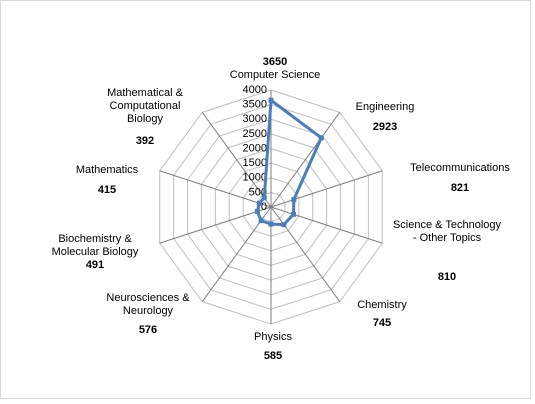  Describe the element at coordinates (273, 356) in the screenshot. I see `data-label: 585` at that location.